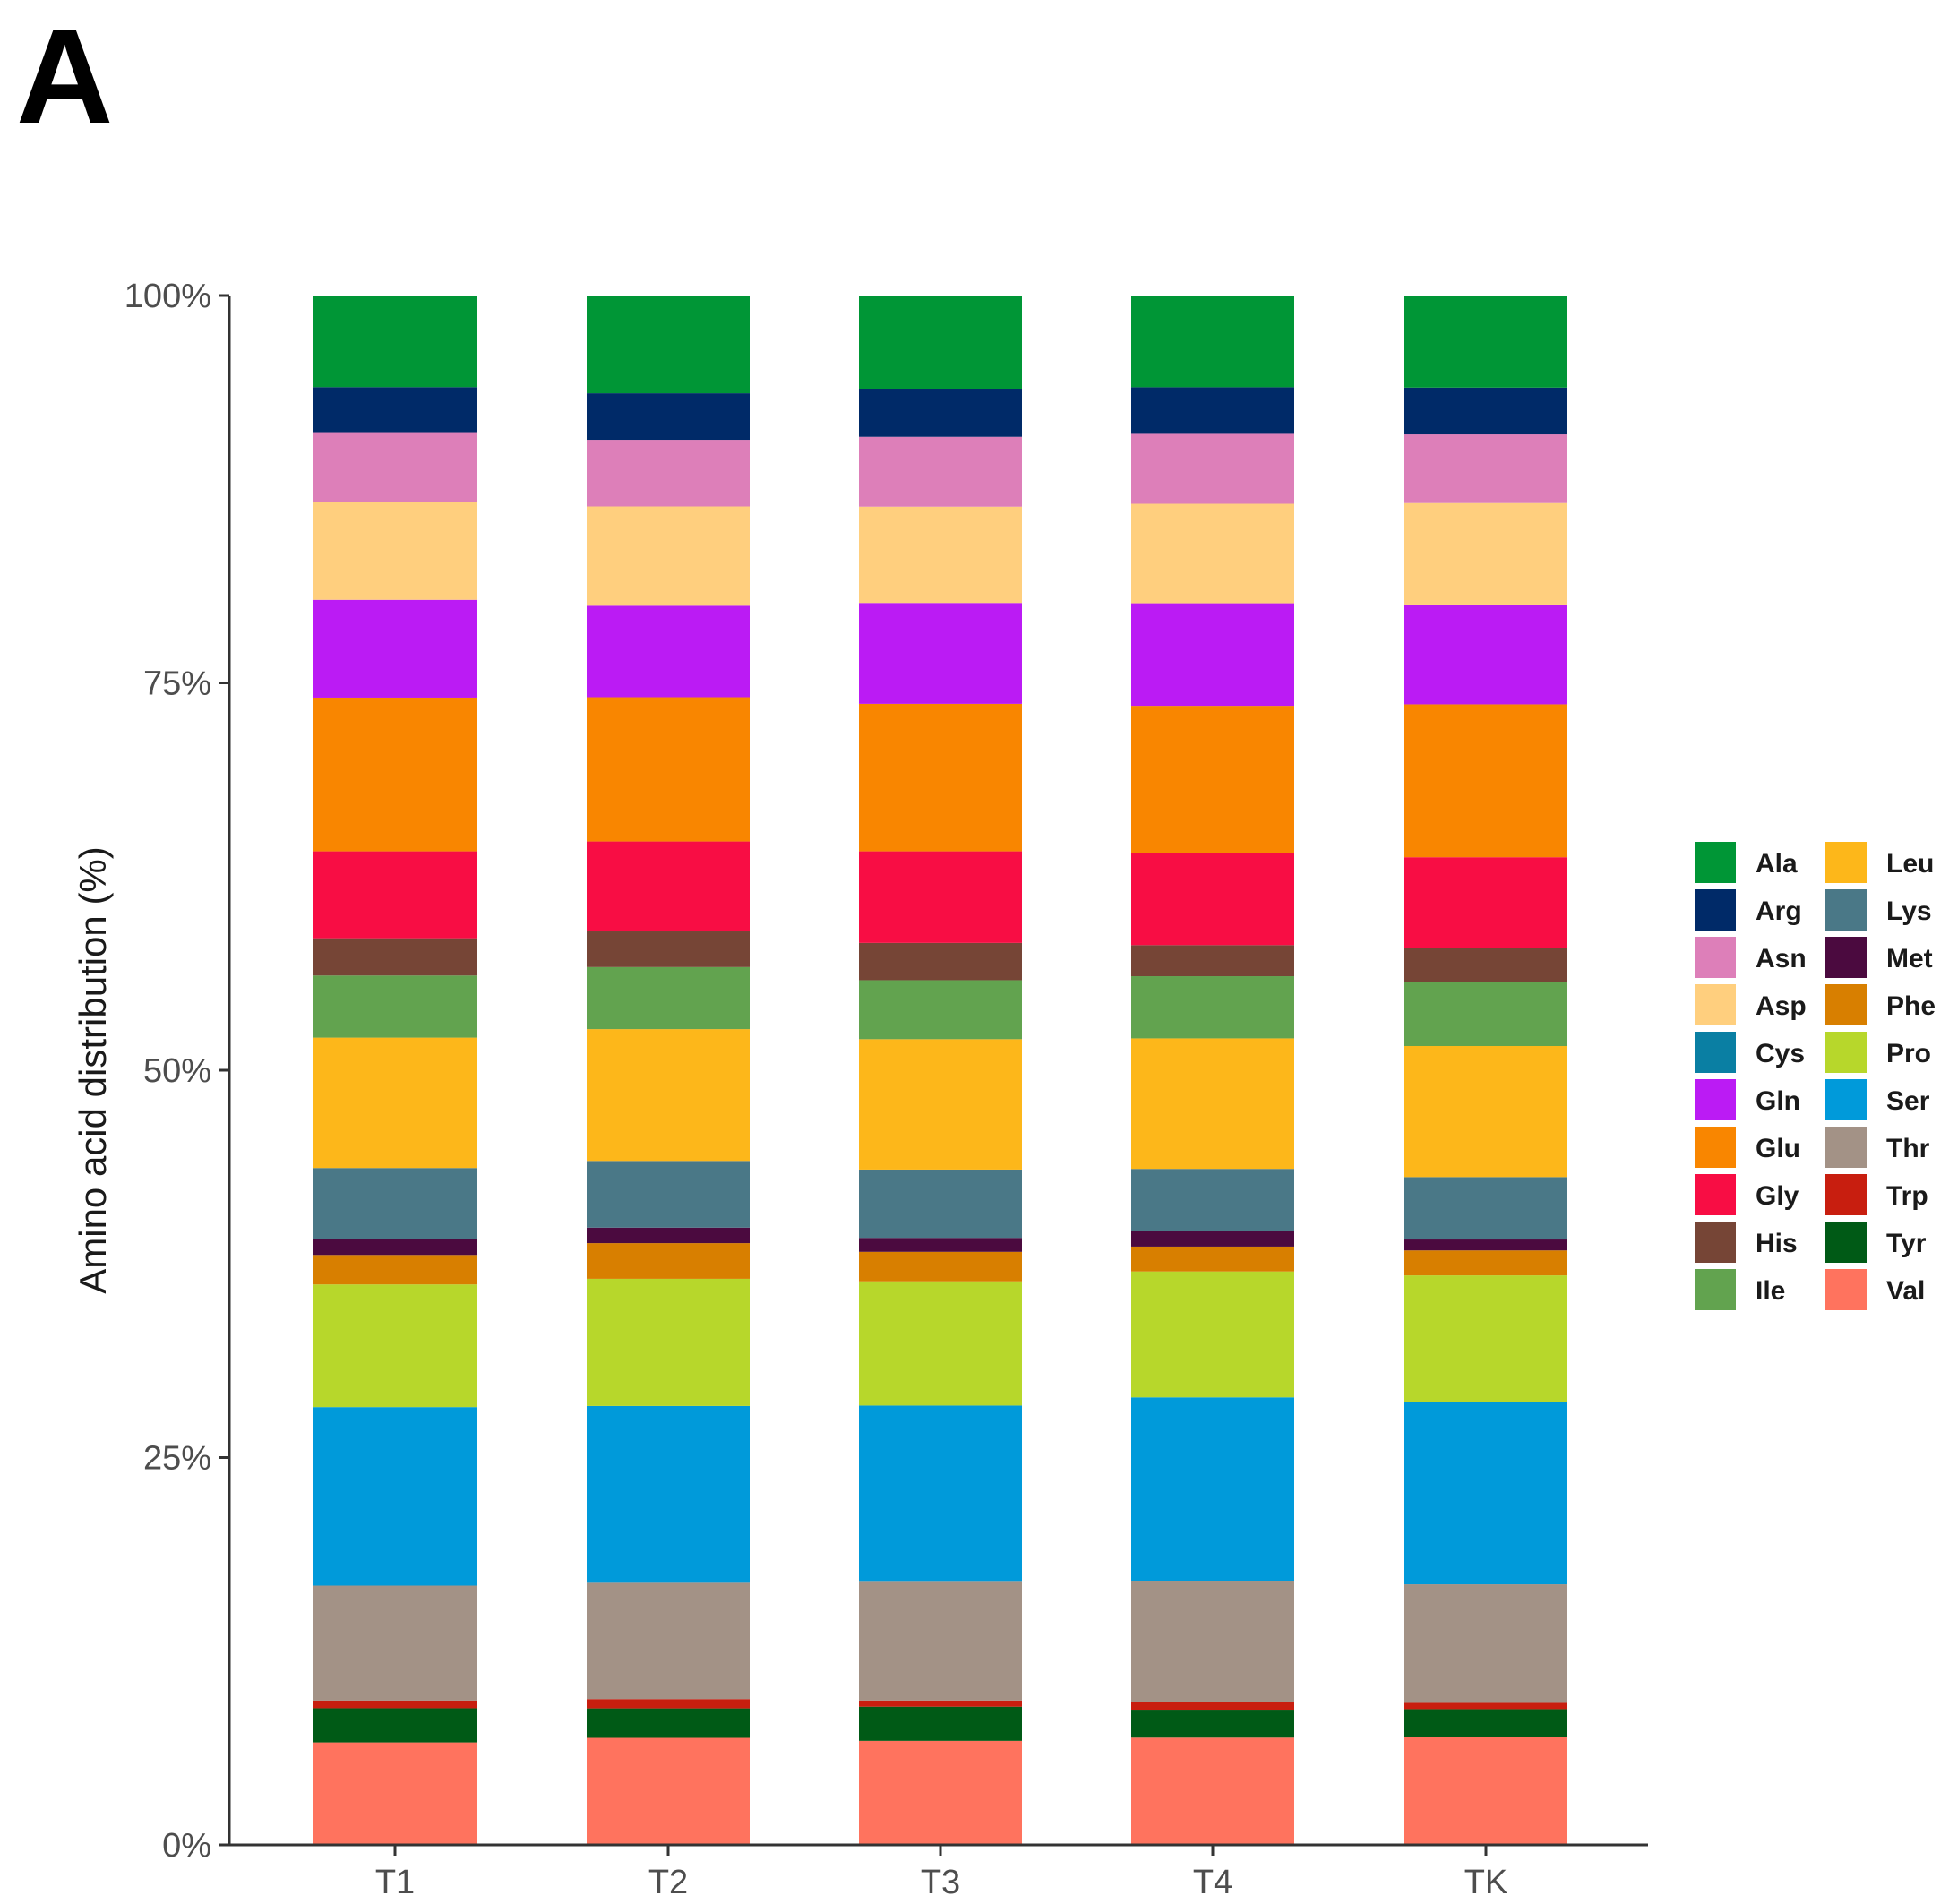 The height and width of the screenshot is (1904, 1949). What do you see at coordinates (1908, 1148) in the screenshot?
I see `legend-label: Thr` at bounding box center [1908, 1148].